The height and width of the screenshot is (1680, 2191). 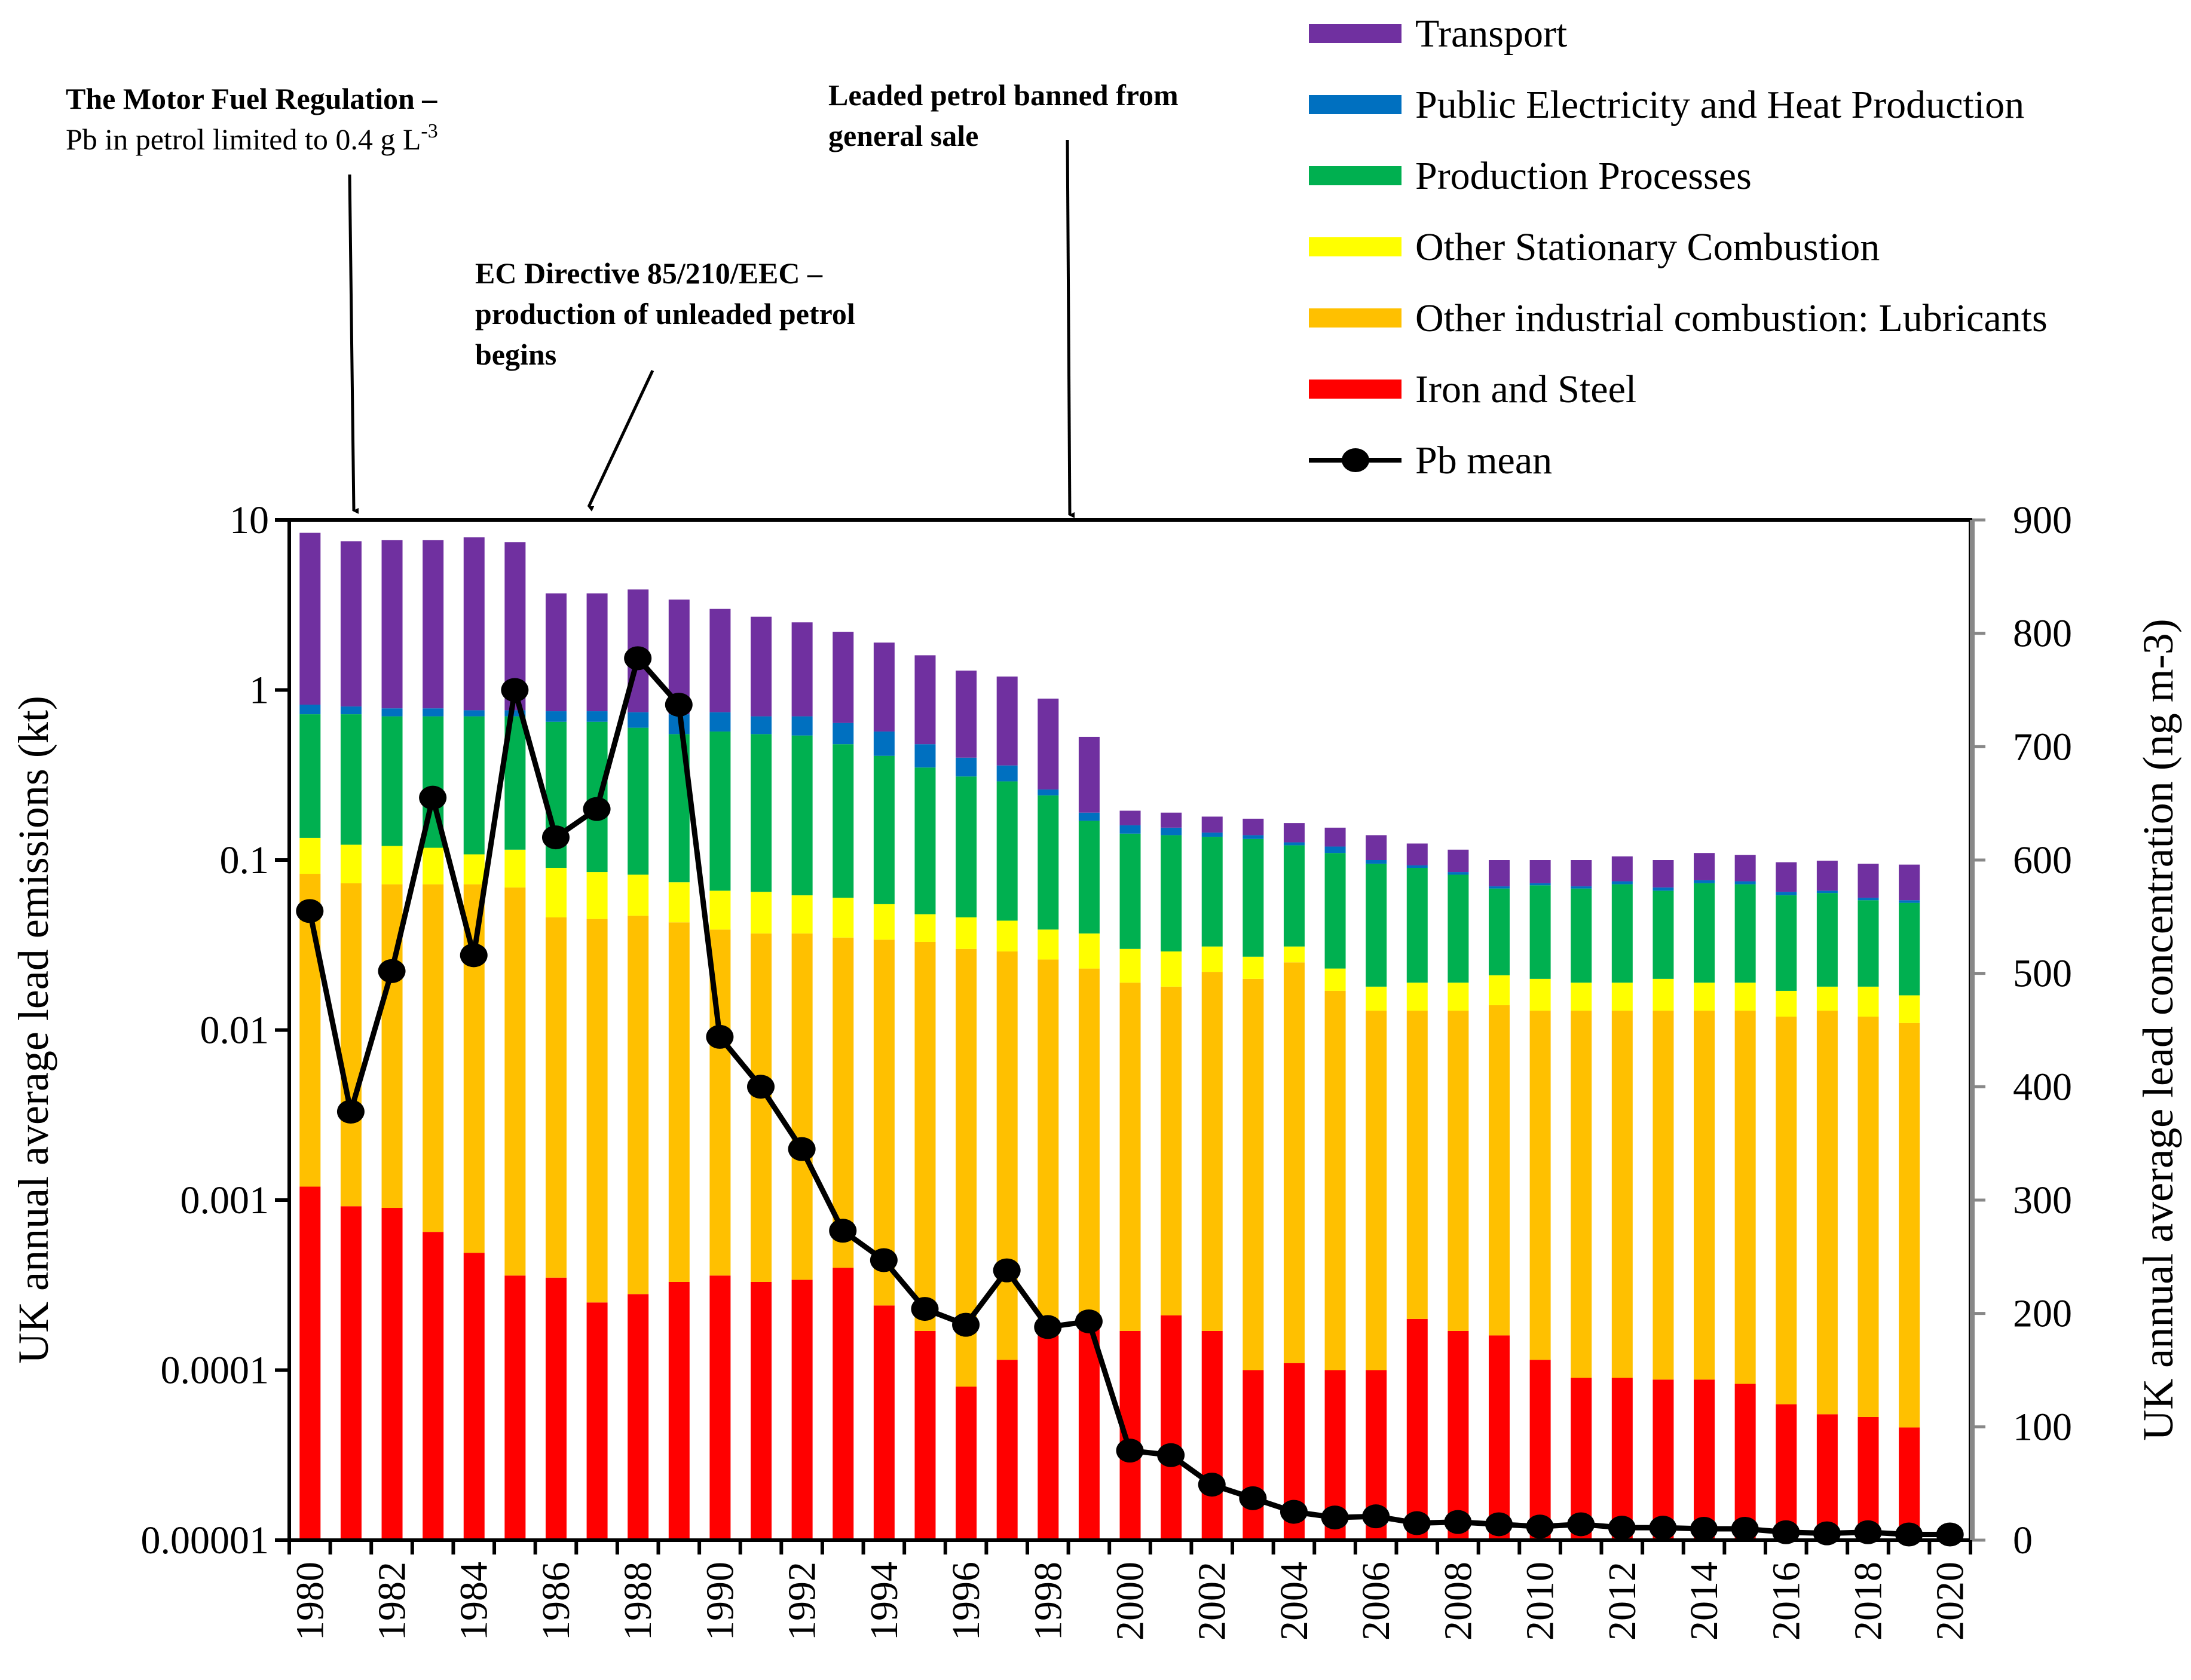 I want to click on bar-other-stationary-combustion-1989, so click(x=679, y=902).